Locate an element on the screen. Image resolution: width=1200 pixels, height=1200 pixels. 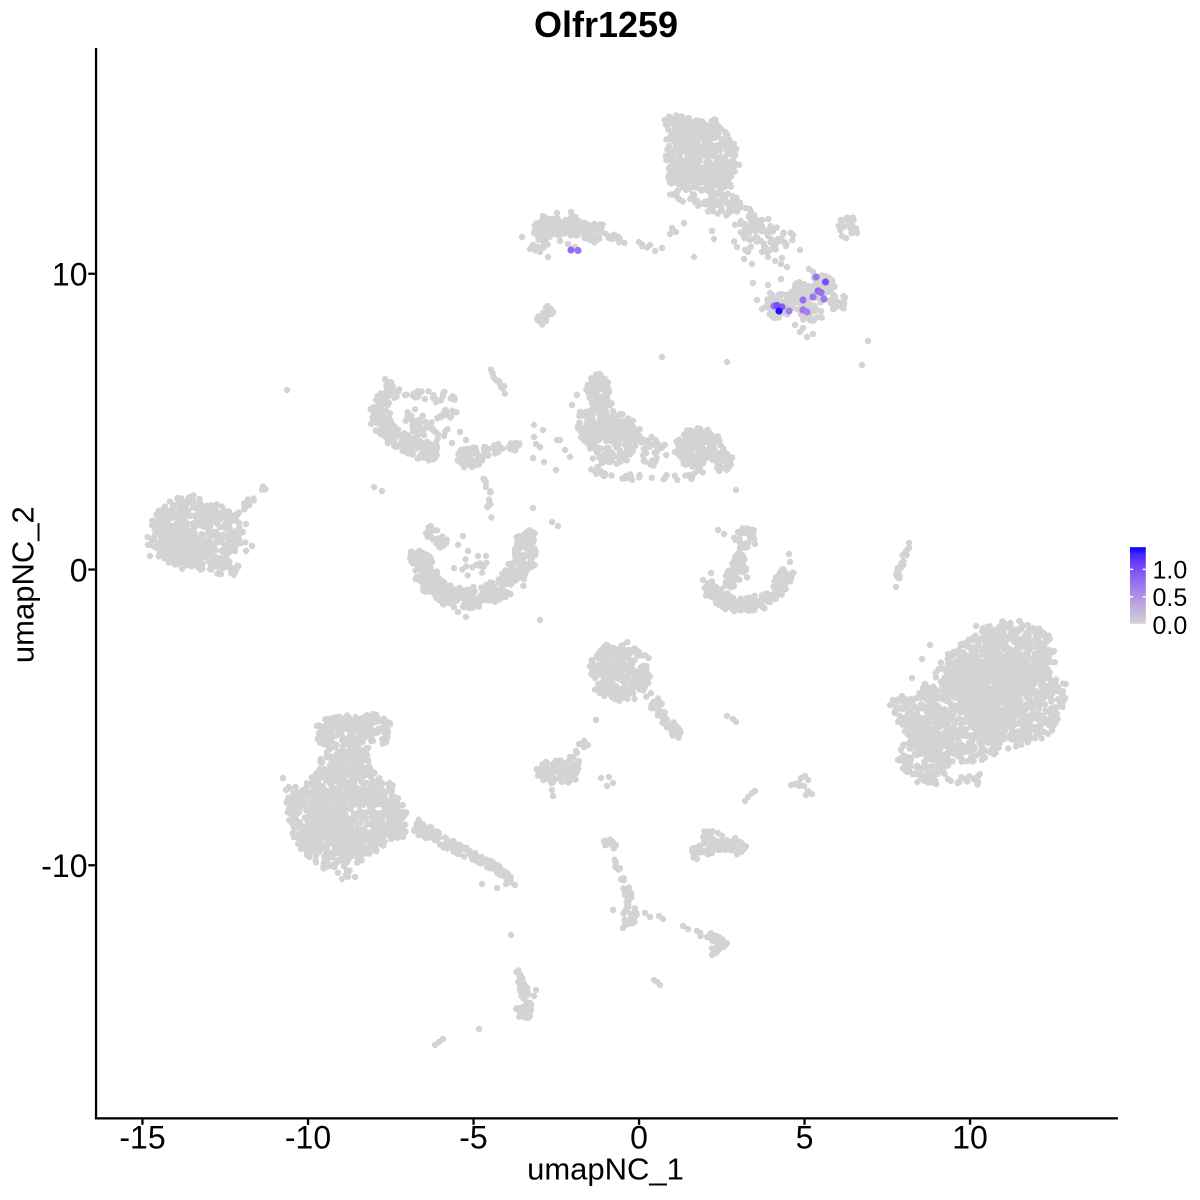
svg-text: Olfr1259 is located at coordinates (606, 24).